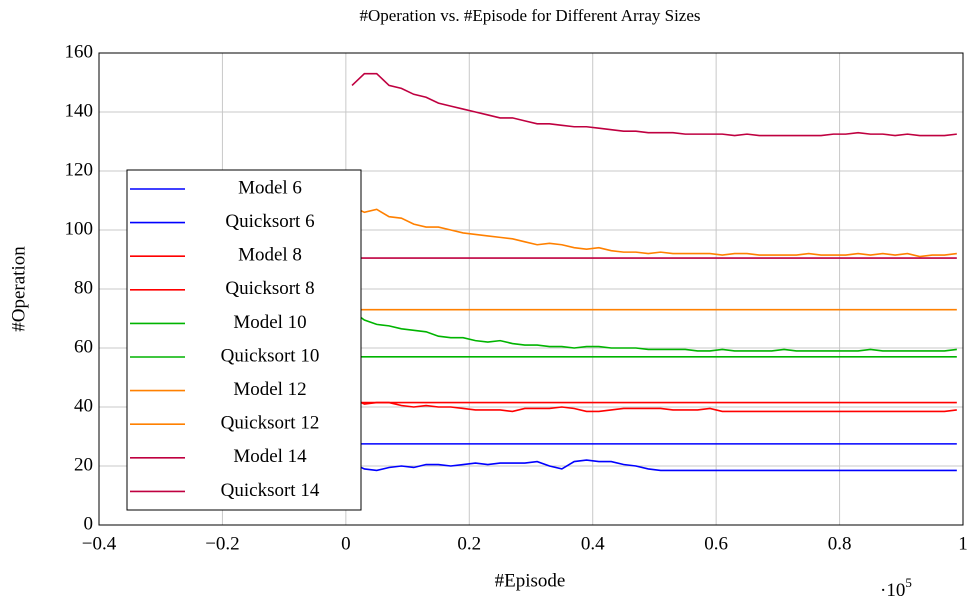 The height and width of the screenshot is (604, 978). Describe the element at coordinates (79, 110) in the screenshot. I see `y-tick-label: 140` at that location.